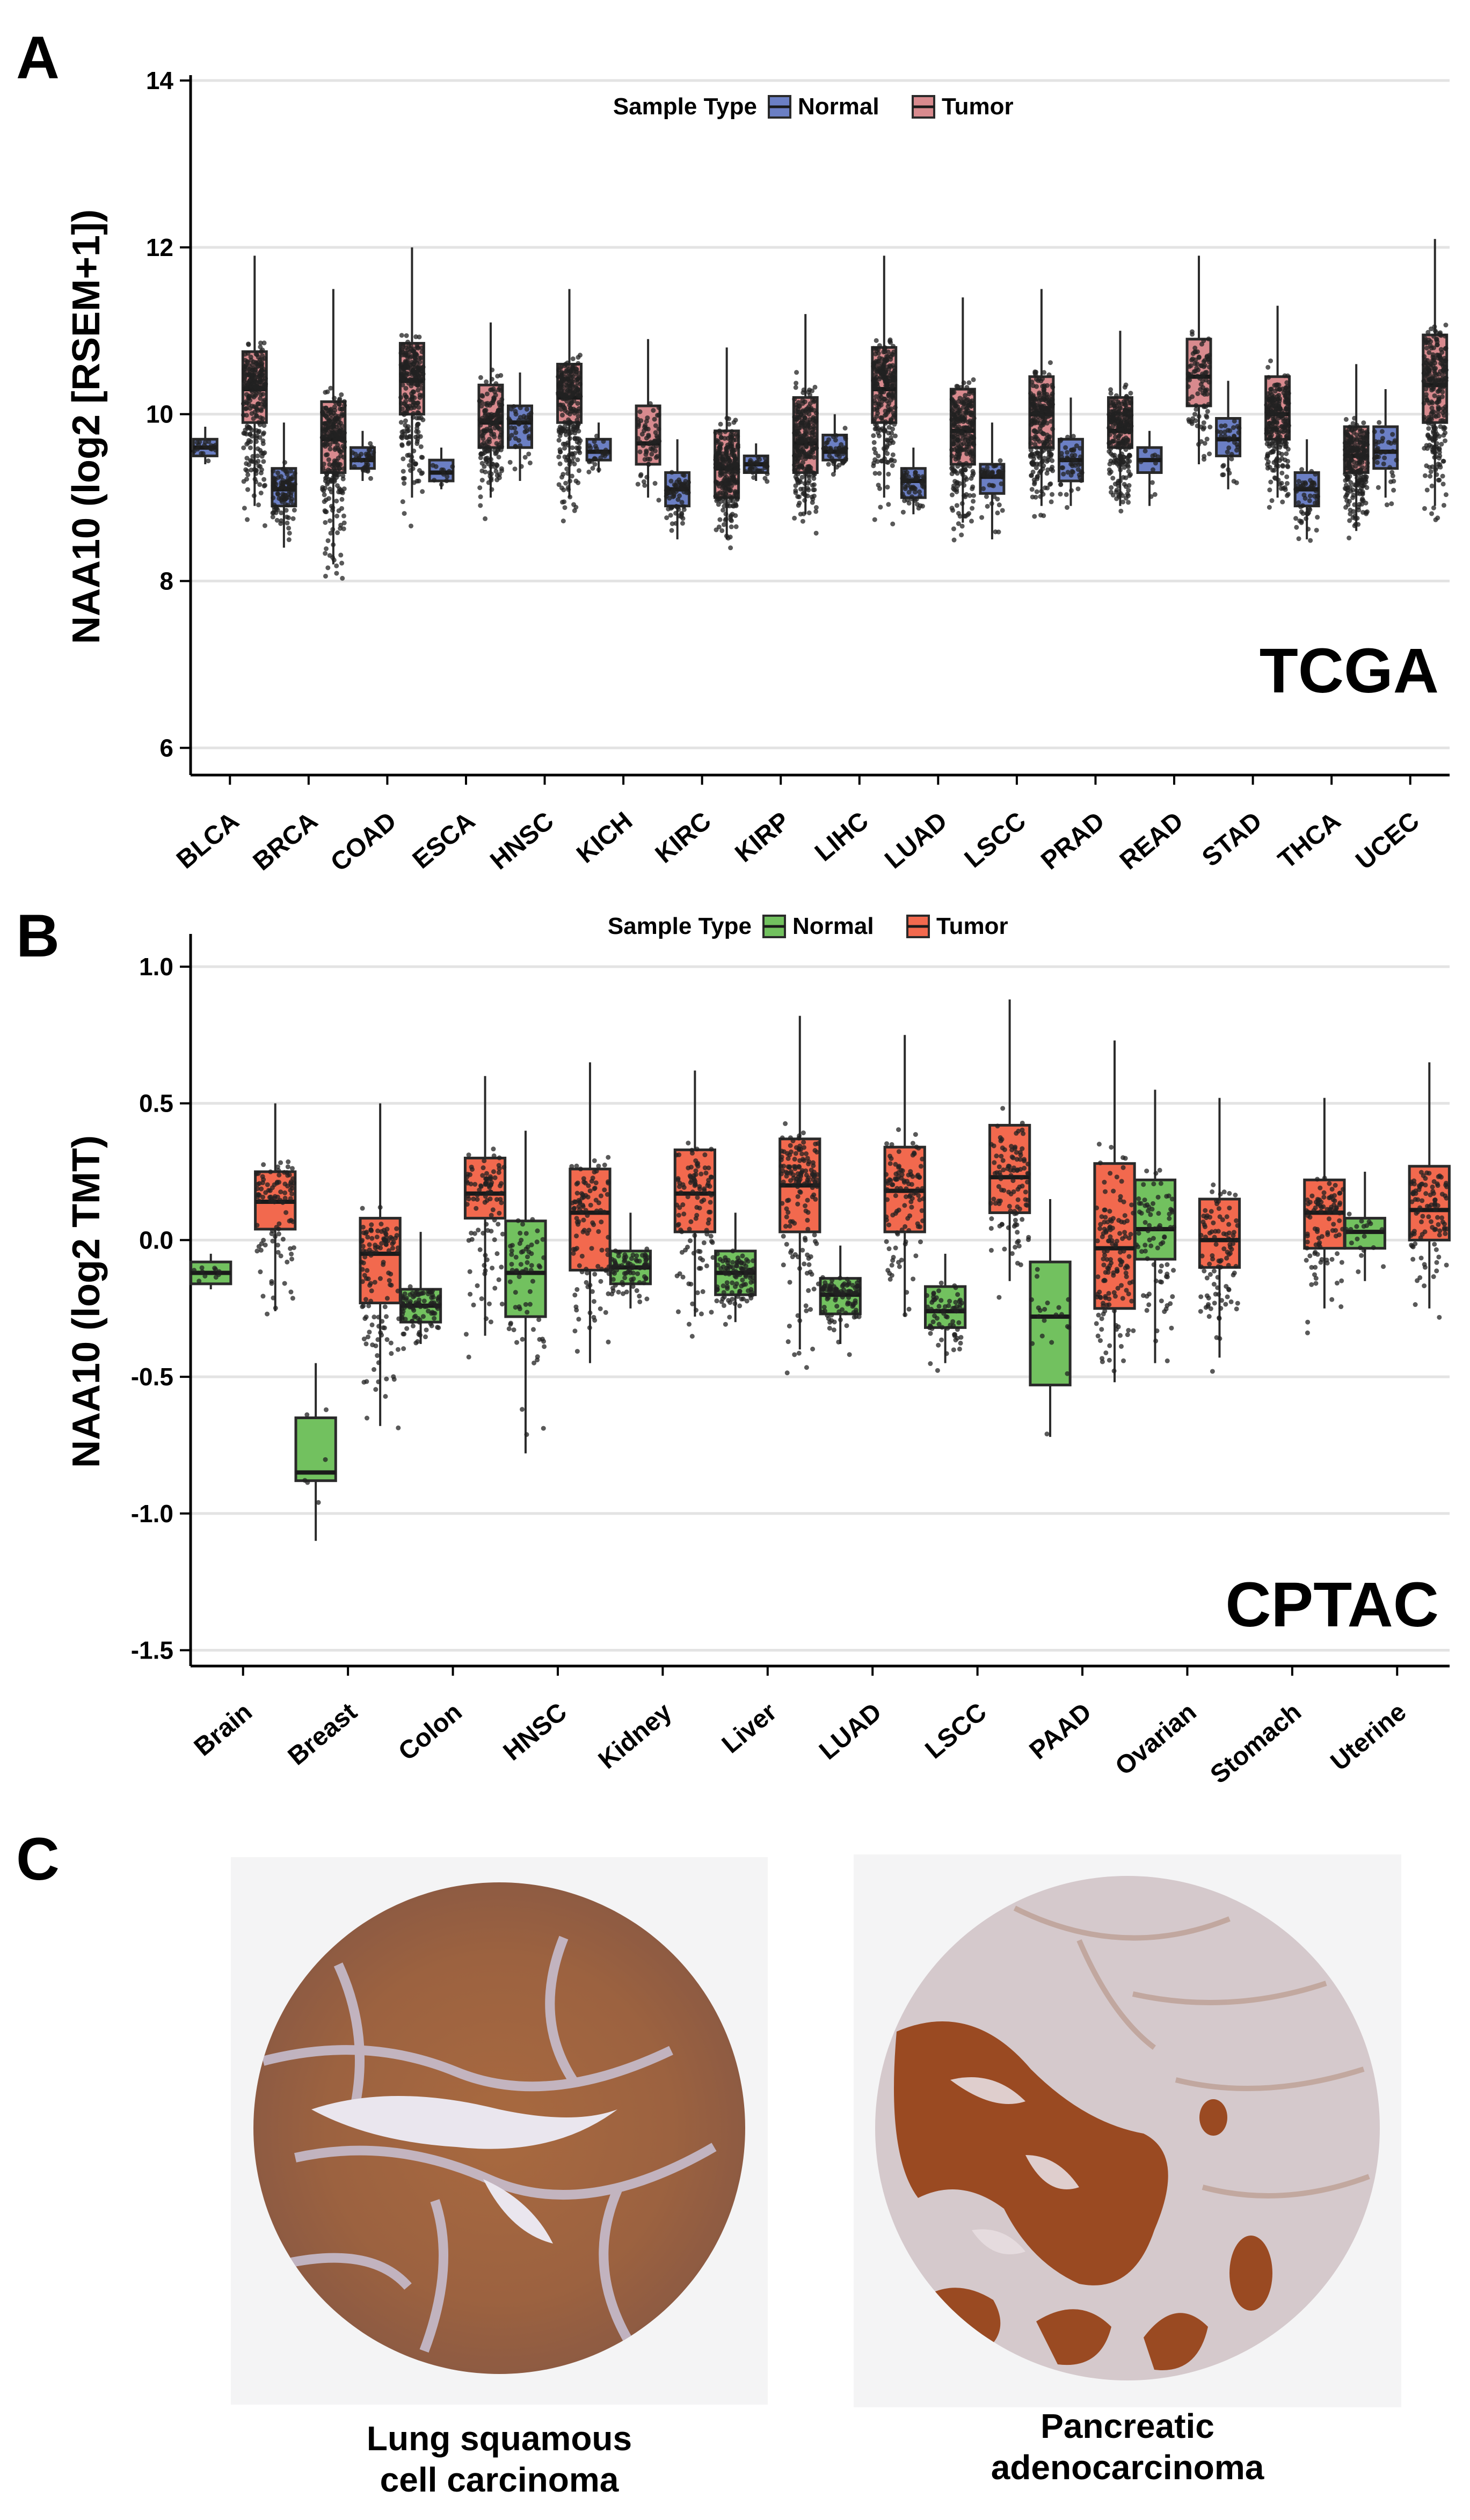  What do you see at coordinates (166, 748) in the screenshot?
I see `y-tick-label: 6` at bounding box center [166, 748].